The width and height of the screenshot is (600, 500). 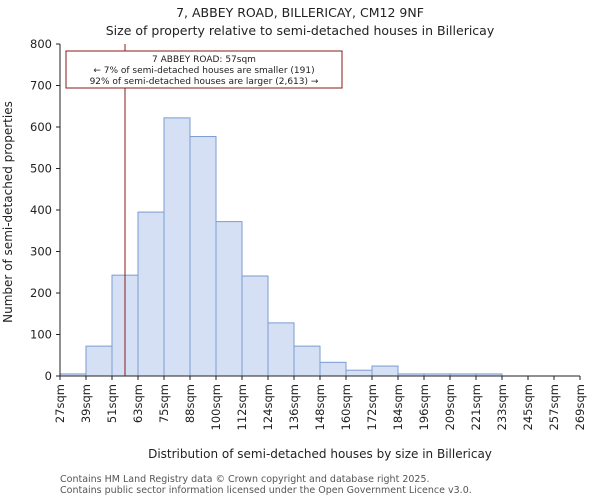 What do you see at coordinates (372, 407) in the screenshot?
I see `x-tick-label-172sqm: 172sqm` at bounding box center [372, 407].